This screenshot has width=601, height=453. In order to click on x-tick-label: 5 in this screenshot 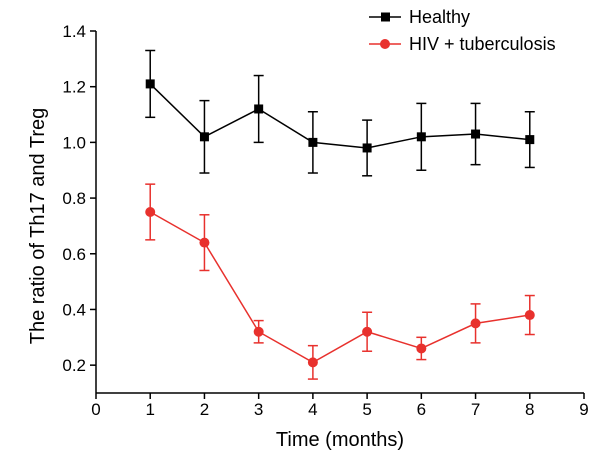, I will do `click(366, 409)`.